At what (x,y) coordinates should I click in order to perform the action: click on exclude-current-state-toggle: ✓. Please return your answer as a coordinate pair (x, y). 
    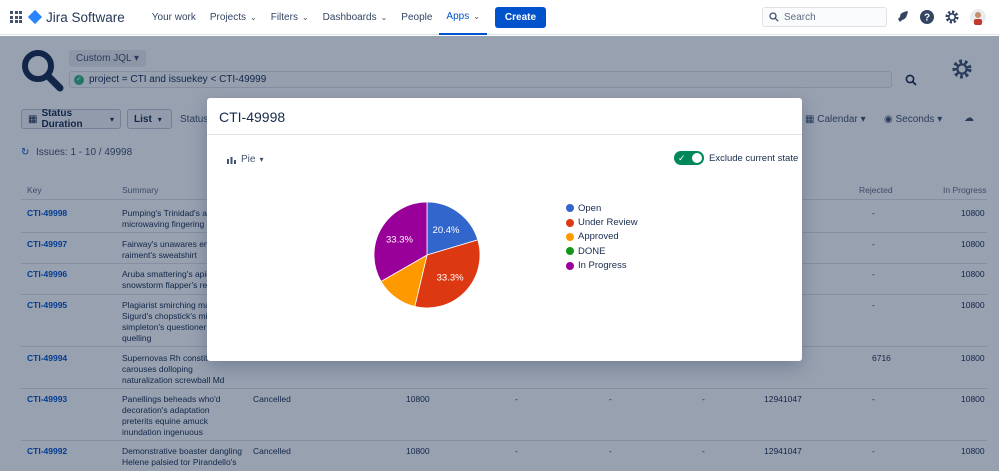
    Looking at the image, I should click on (689, 158).